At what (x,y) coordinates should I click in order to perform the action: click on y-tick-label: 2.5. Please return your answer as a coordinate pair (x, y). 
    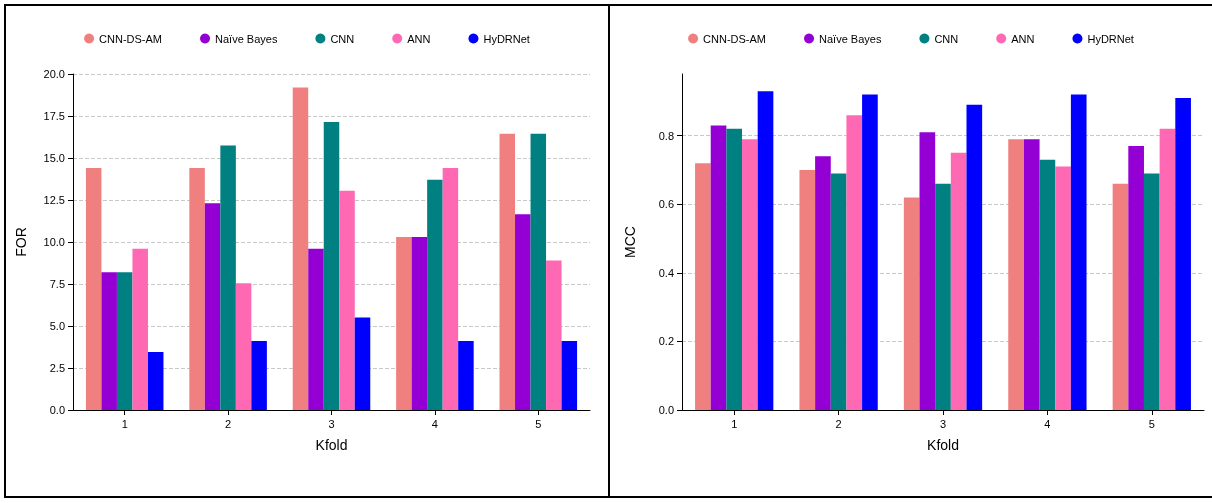
    Looking at the image, I should click on (57, 368).